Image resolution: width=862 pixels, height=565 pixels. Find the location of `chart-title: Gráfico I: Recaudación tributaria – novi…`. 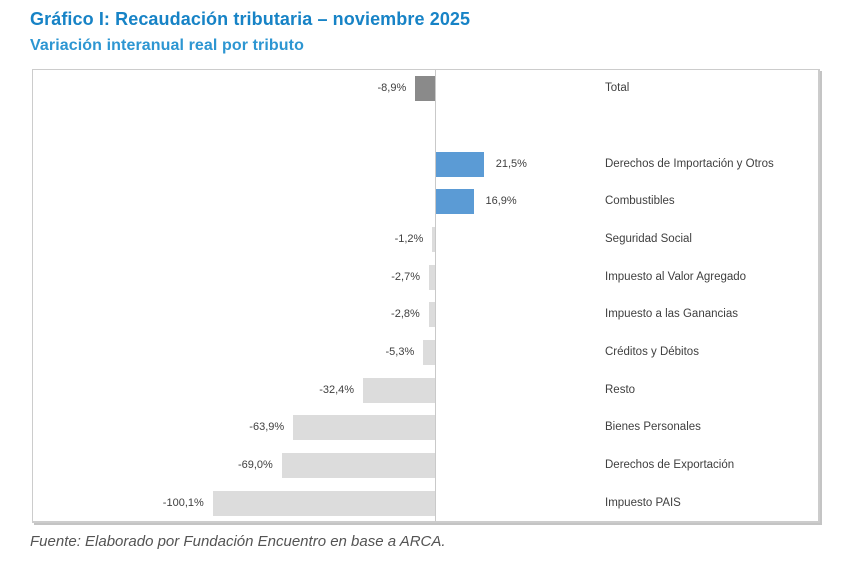

chart-title: Gráfico I: Recaudación tributaria – novi… is located at coordinates (250, 19).